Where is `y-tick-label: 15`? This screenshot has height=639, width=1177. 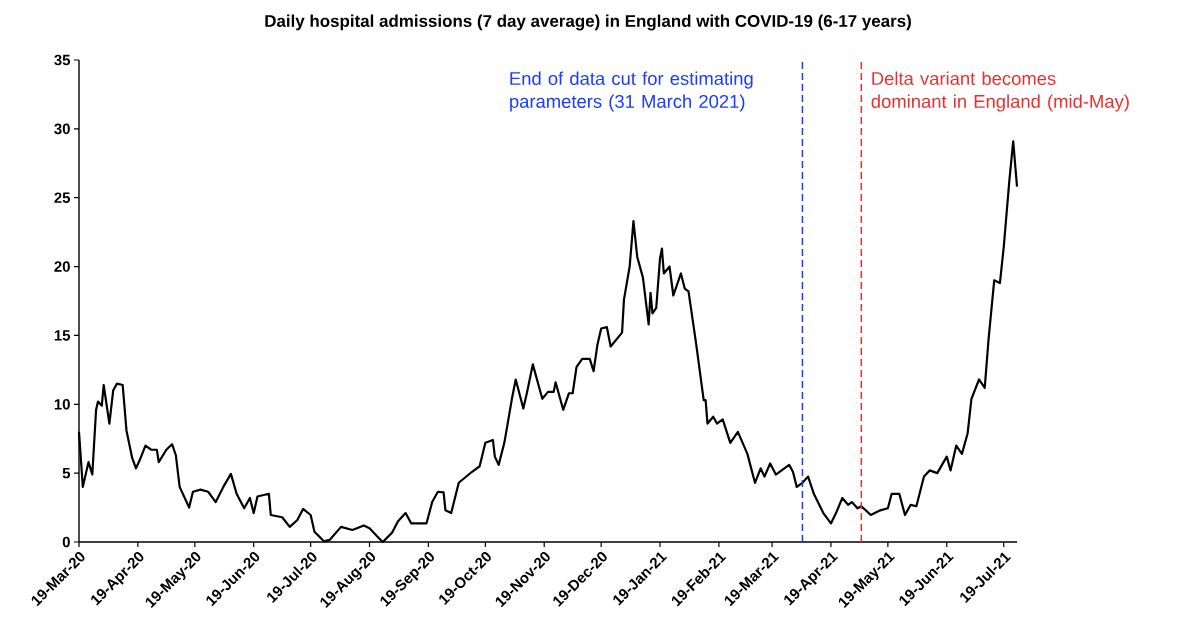
y-tick-label: 15 is located at coordinates (62, 335).